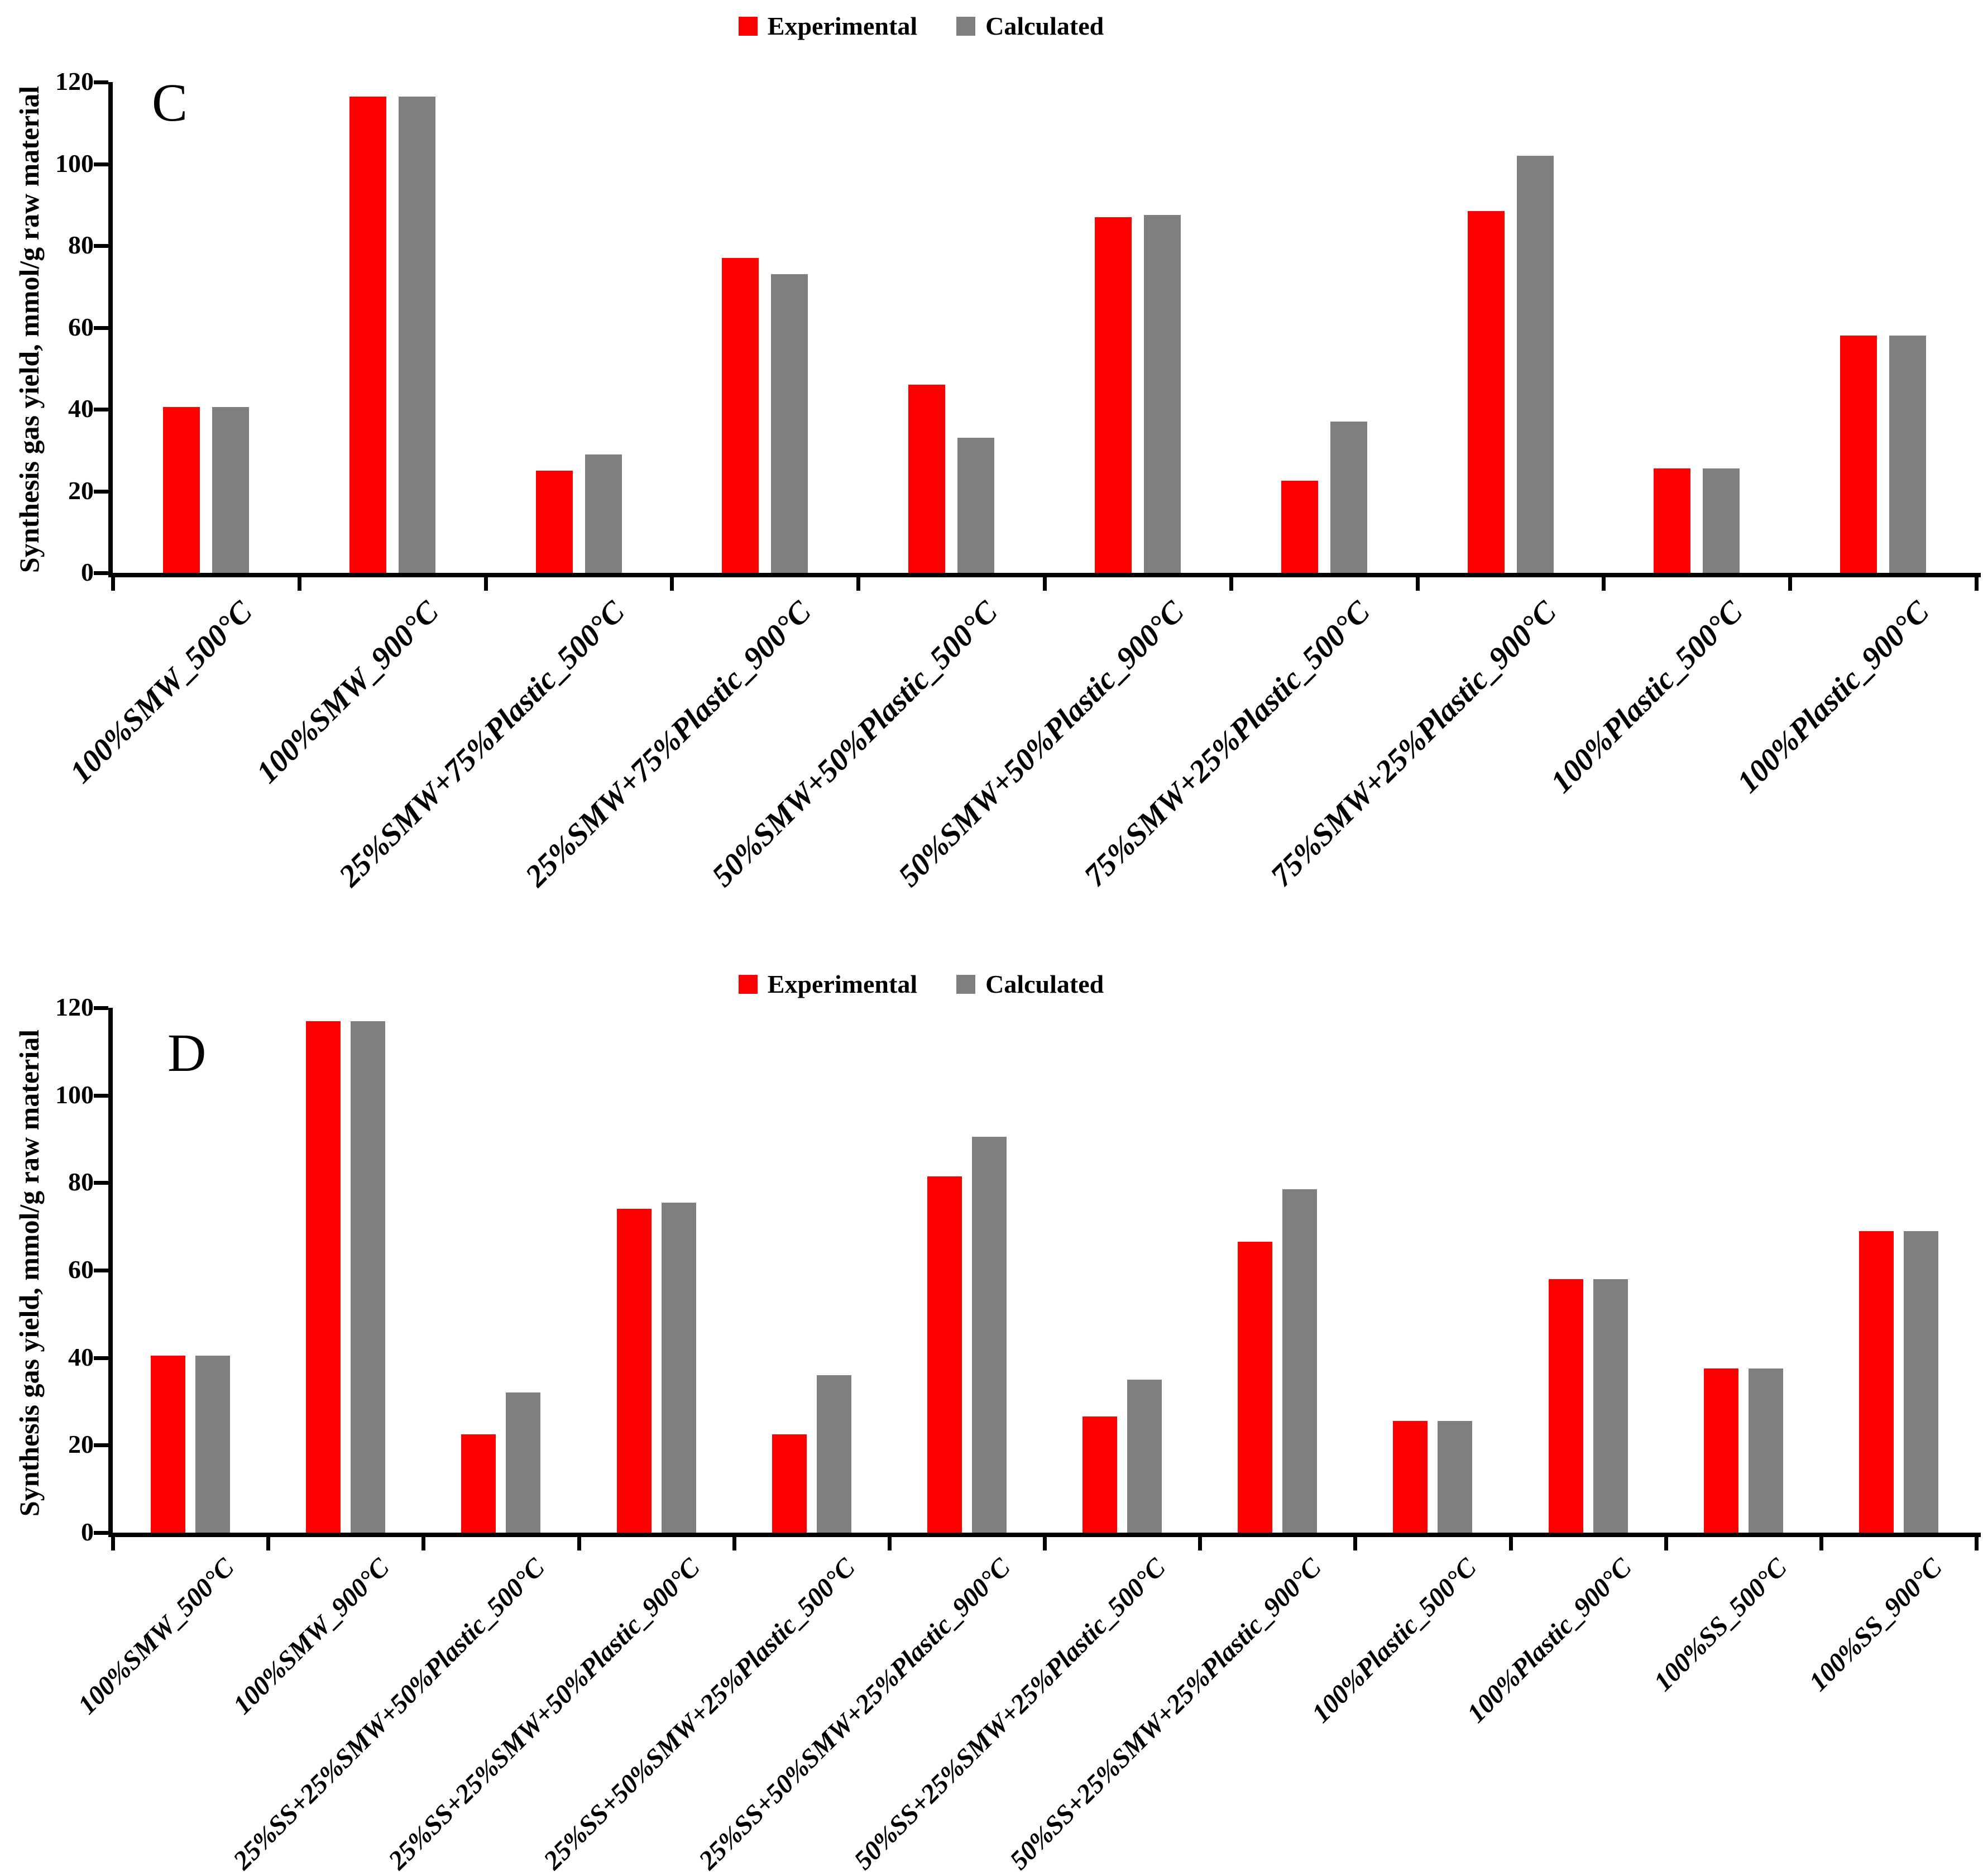  I want to click on panel-letter: C, so click(170, 102).